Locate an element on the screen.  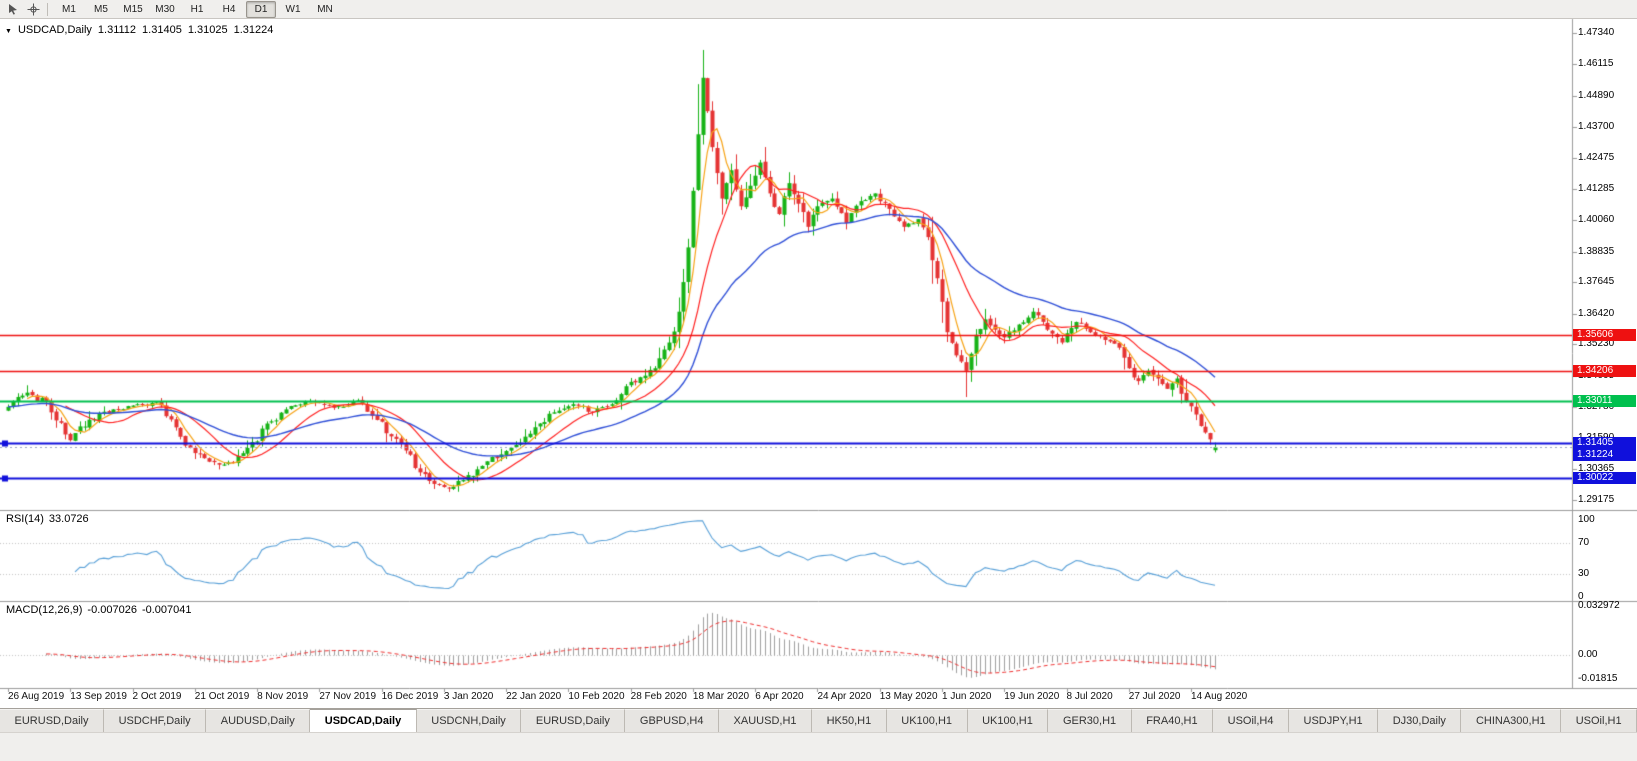
timeframe-button-h4: H4 is located at coordinates (229, 9).